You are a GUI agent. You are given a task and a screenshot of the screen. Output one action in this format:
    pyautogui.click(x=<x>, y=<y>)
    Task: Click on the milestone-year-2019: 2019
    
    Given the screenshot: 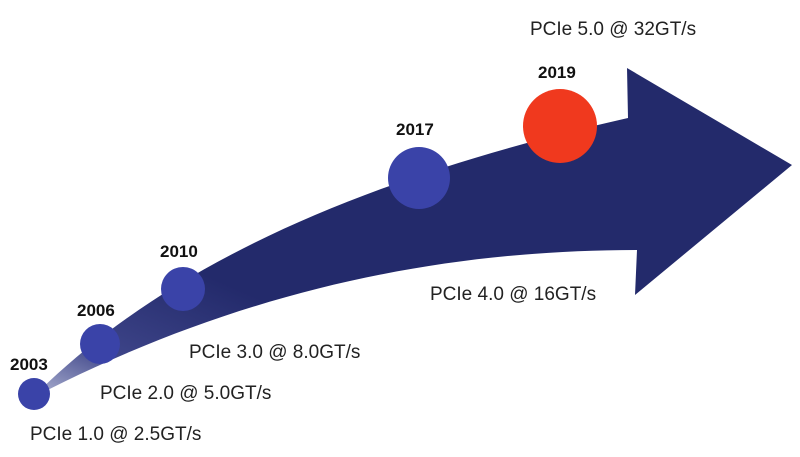 What is the action you would take?
    pyautogui.click(x=557, y=72)
    